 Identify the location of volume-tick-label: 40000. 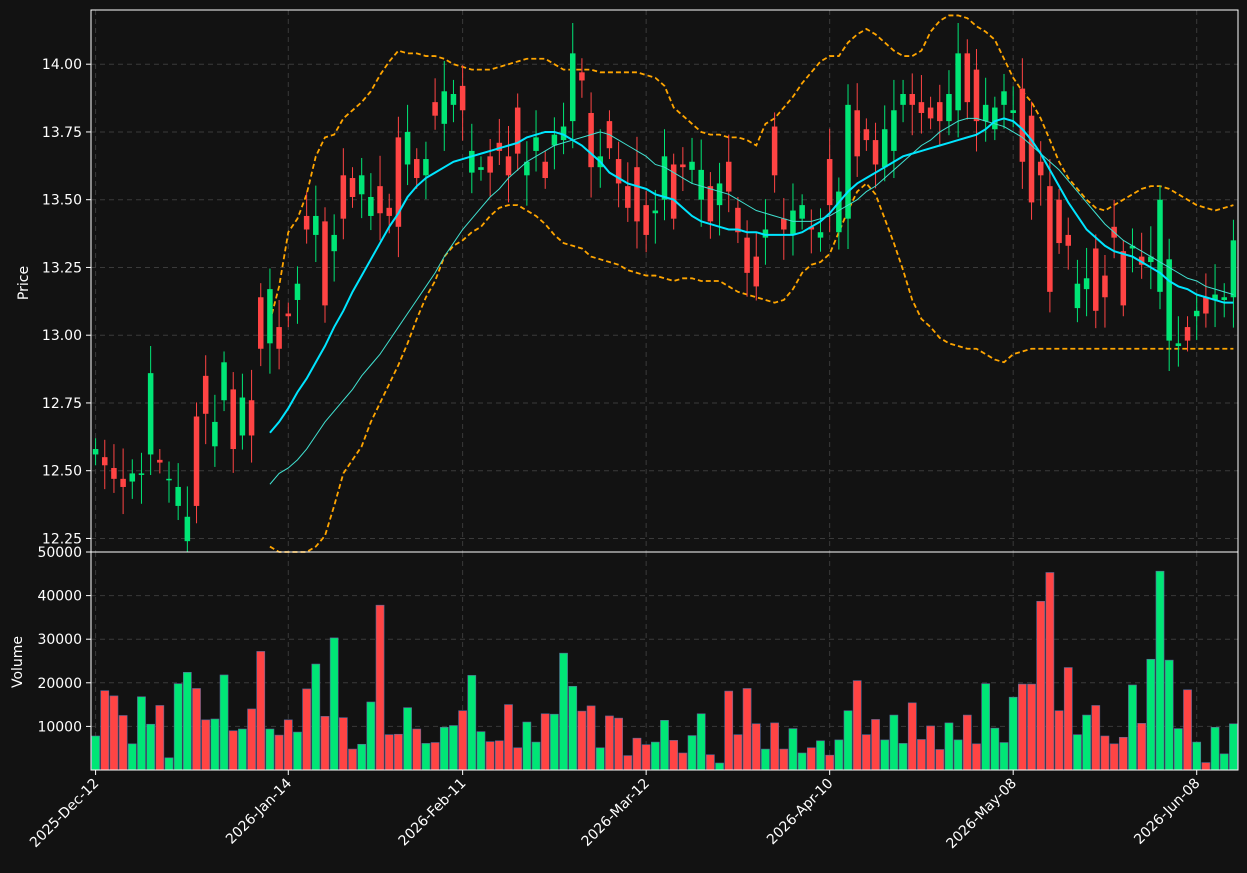
(59, 597).